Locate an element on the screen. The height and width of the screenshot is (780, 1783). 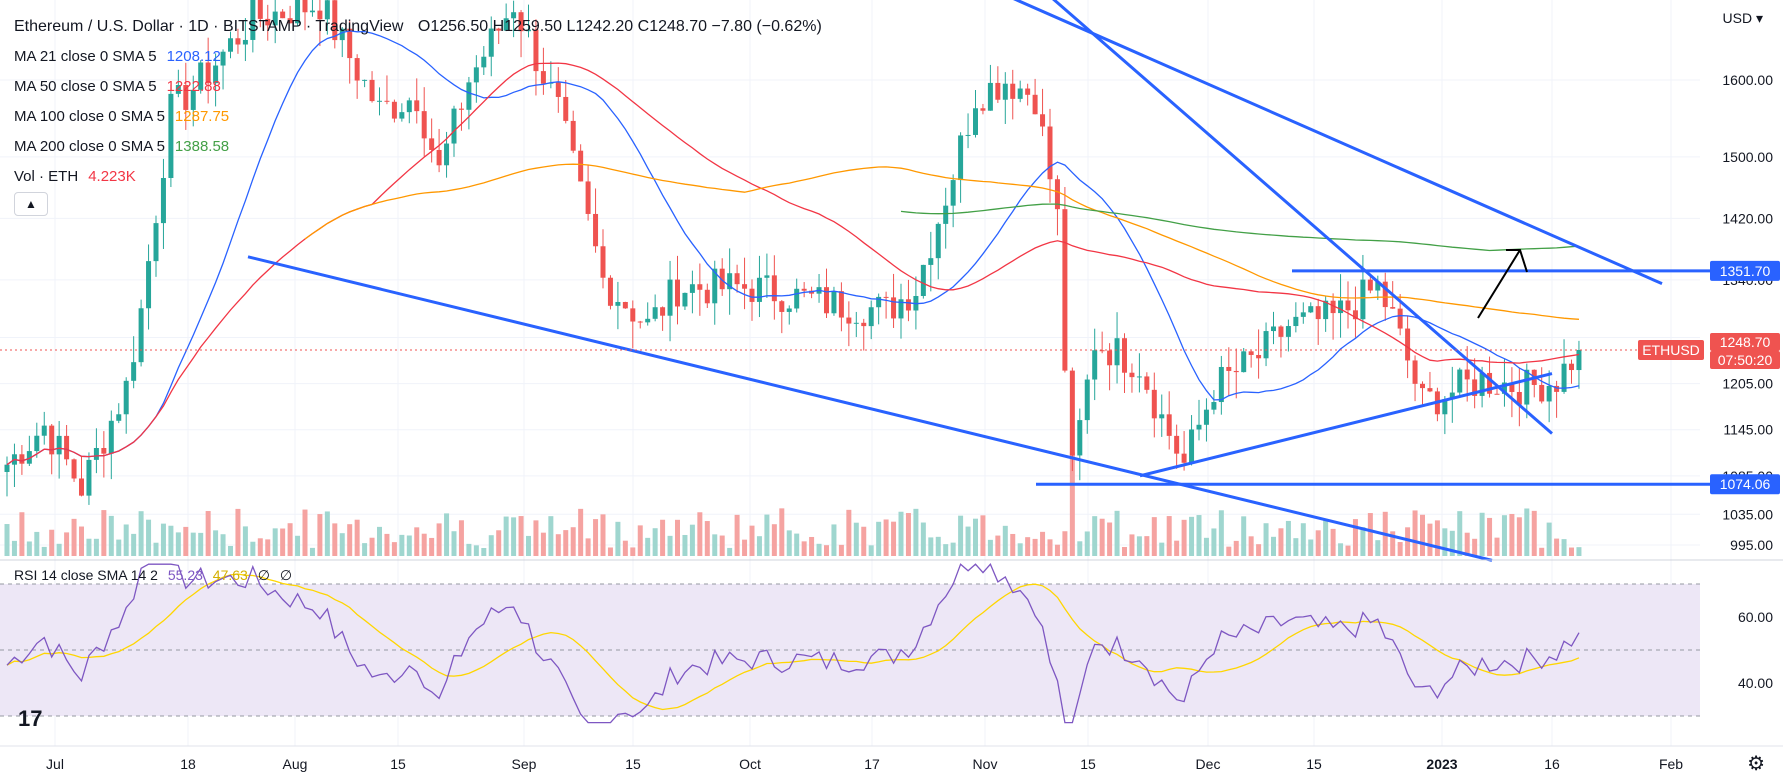
indicator-value: 4.223K is located at coordinates (112, 176).